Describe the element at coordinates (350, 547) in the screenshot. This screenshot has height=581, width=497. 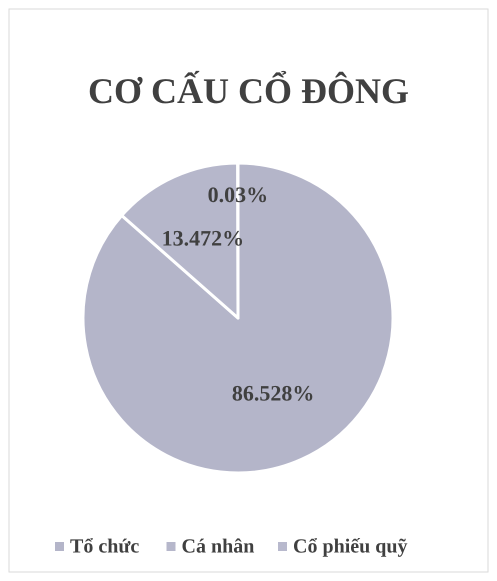
I see `legend-label: Cổ phiếu quỹ` at that location.